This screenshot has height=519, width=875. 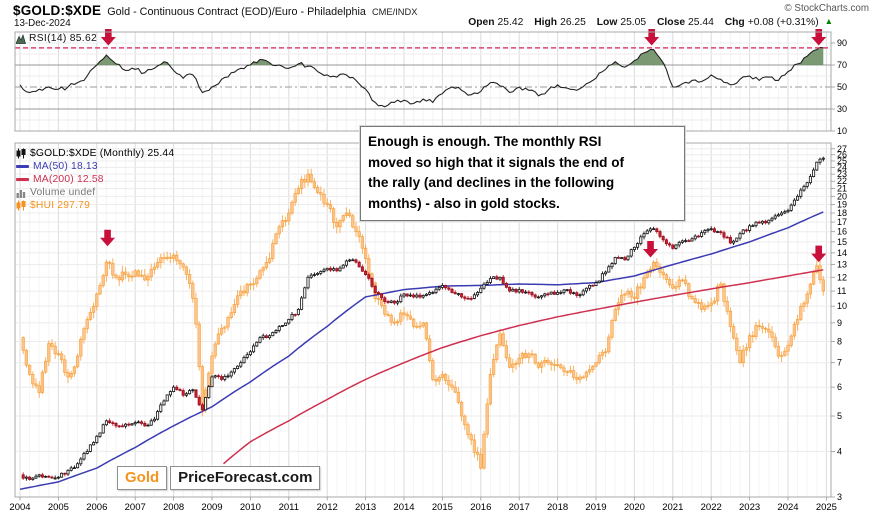 What do you see at coordinates (842, 306) in the screenshot?
I see `price-axis-tick: 10` at bounding box center [842, 306].